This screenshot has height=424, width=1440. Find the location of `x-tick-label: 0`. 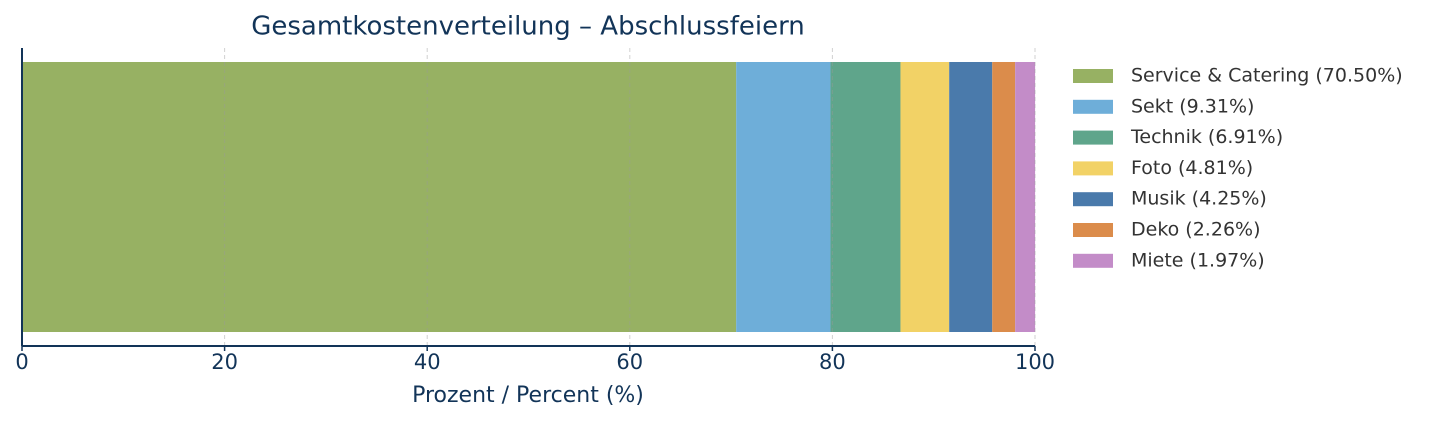

x-tick-label: 0 is located at coordinates (21, 362).